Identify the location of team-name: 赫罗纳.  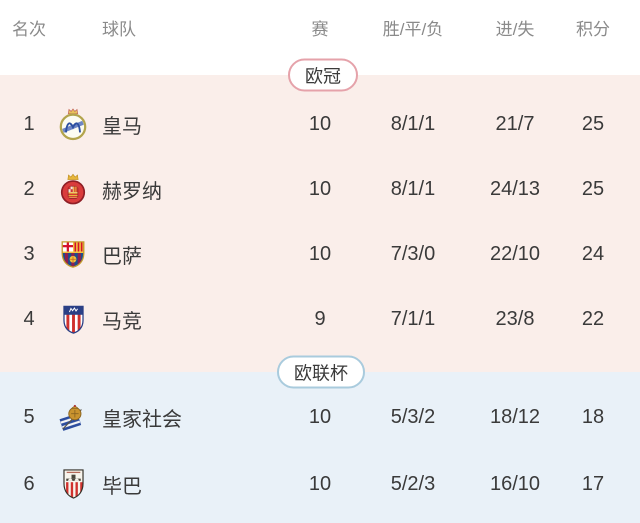
(132, 191).